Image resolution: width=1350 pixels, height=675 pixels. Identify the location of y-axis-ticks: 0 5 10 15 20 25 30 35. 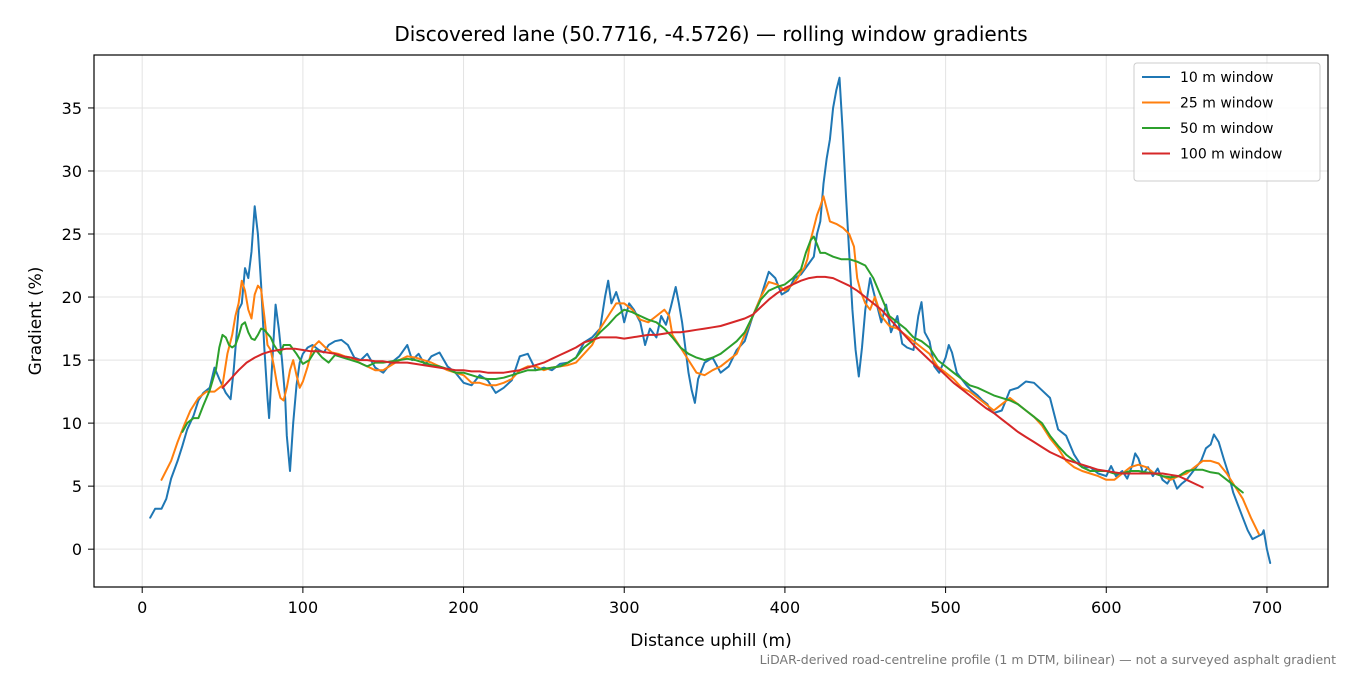
(78, 329).